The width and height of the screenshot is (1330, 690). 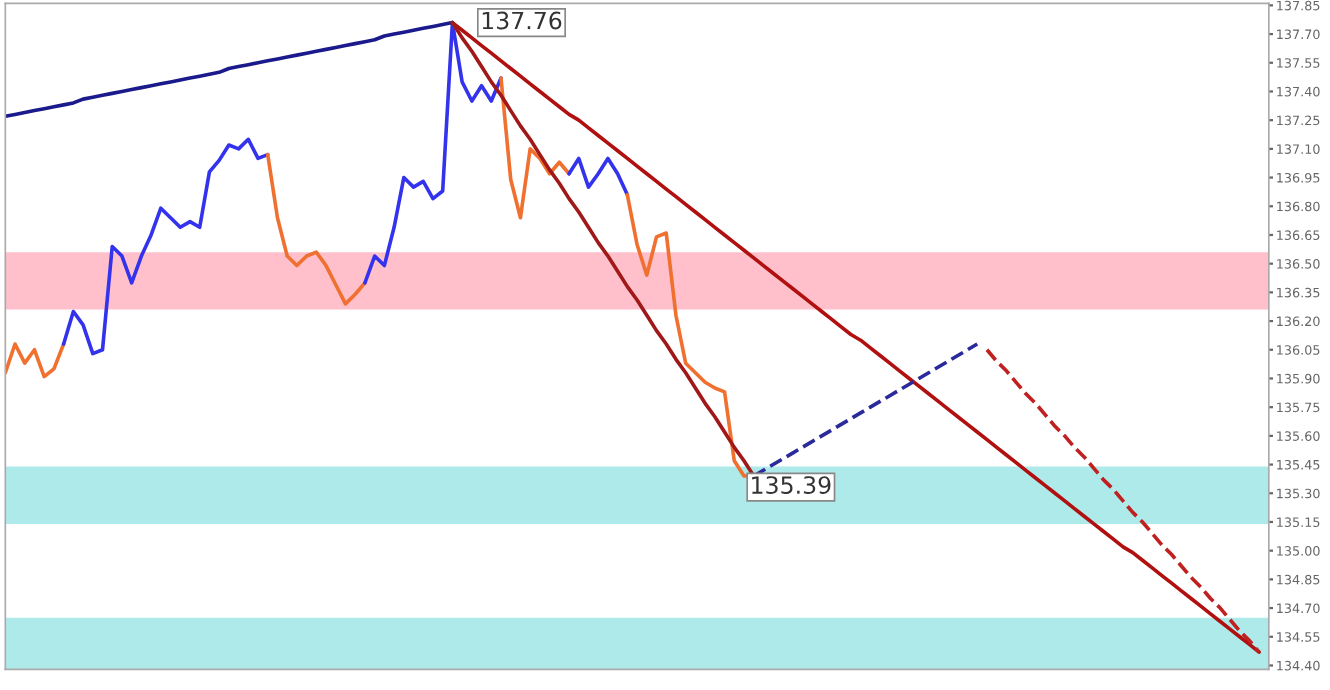 I want to click on annotation: 137.76, so click(x=522, y=20).